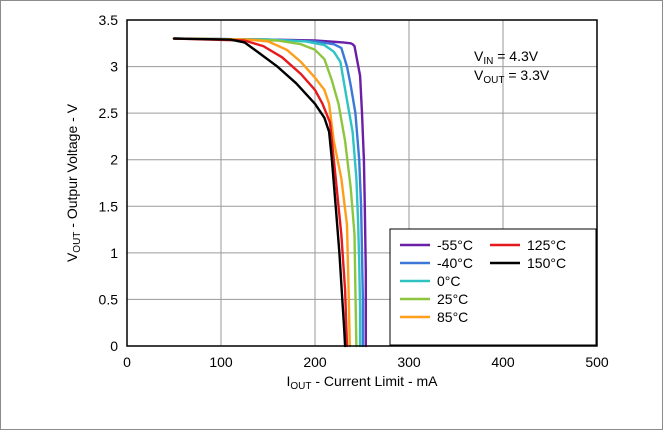 This screenshot has height=431, width=663. Describe the element at coordinates (109, 206) in the screenshot. I see `y-tick-label: 1.5` at that location.